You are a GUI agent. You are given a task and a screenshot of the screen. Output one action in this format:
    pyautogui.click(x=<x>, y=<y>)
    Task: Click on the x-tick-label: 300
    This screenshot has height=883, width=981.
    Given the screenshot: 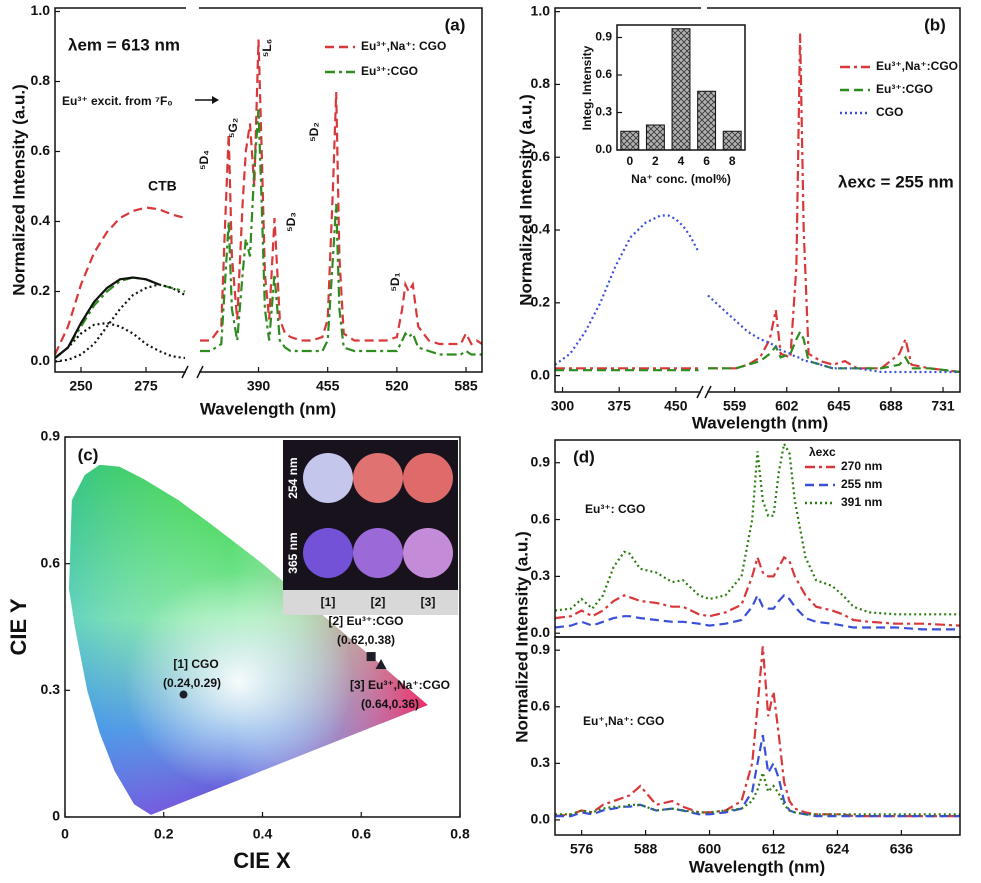 What is the action you would take?
    pyautogui.click(x=563, y=406)
    